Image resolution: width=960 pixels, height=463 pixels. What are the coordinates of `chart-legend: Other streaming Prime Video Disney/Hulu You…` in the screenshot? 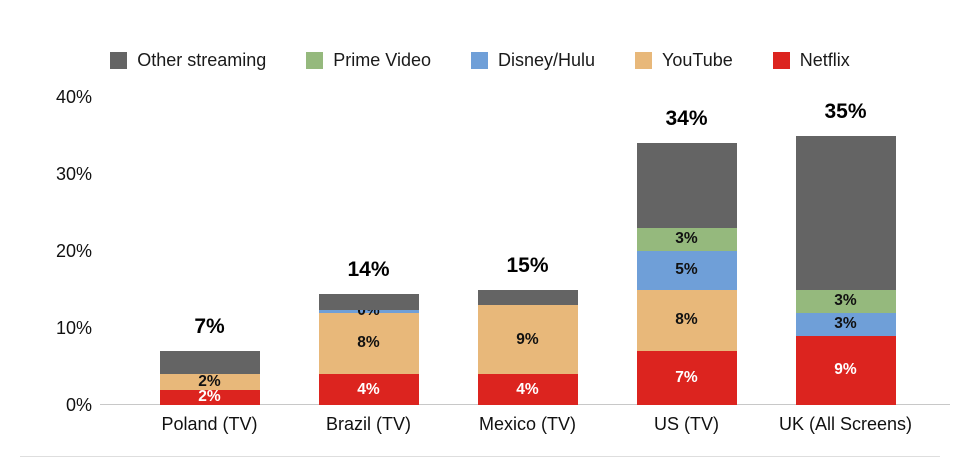 It's located at (480, 60).